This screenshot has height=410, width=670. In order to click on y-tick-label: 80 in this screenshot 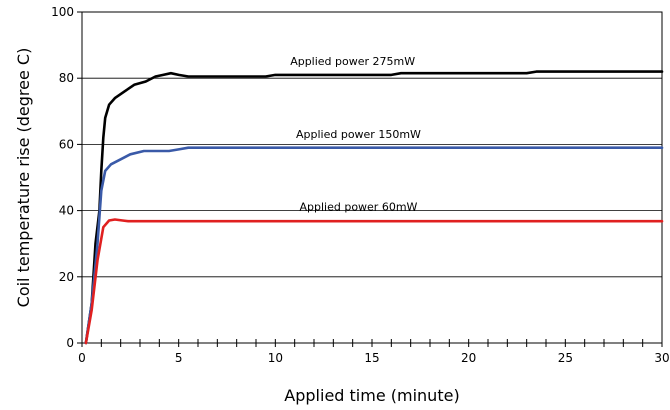, I will do `click(66, 78)`.